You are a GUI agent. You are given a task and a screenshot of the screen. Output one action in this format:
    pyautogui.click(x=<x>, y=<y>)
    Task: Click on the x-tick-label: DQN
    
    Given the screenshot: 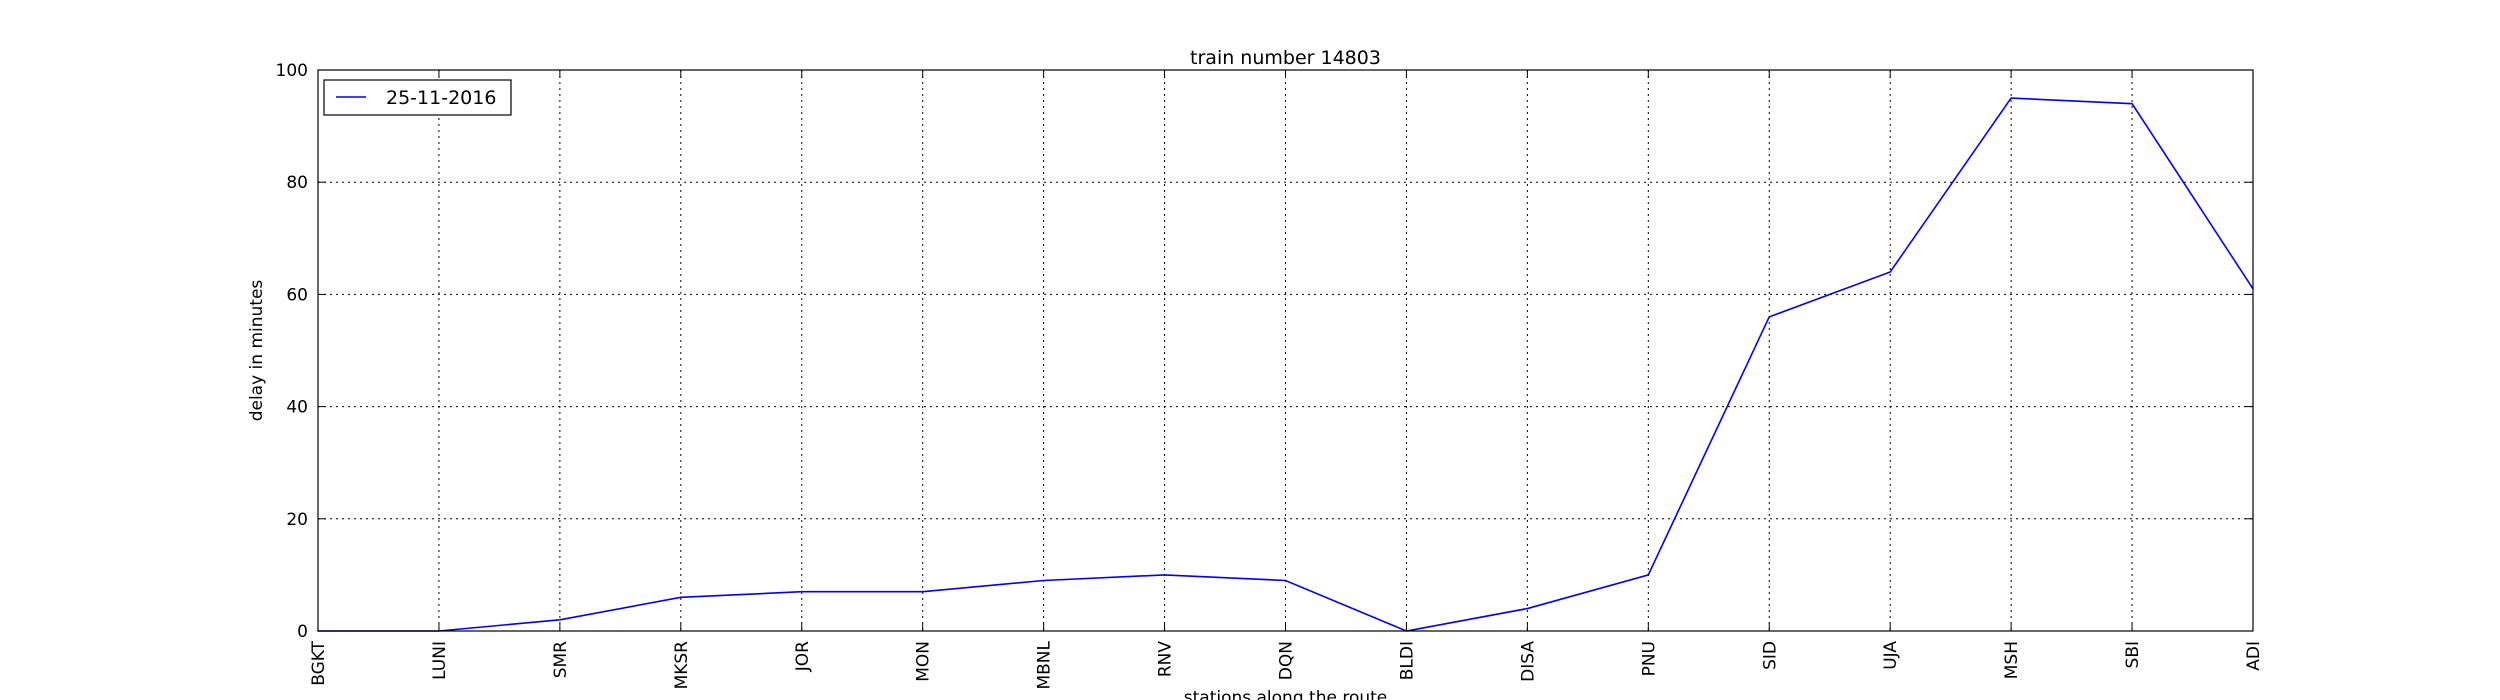 What is the action you would take?
    pyautogui.click(x=1287, y=660)
    